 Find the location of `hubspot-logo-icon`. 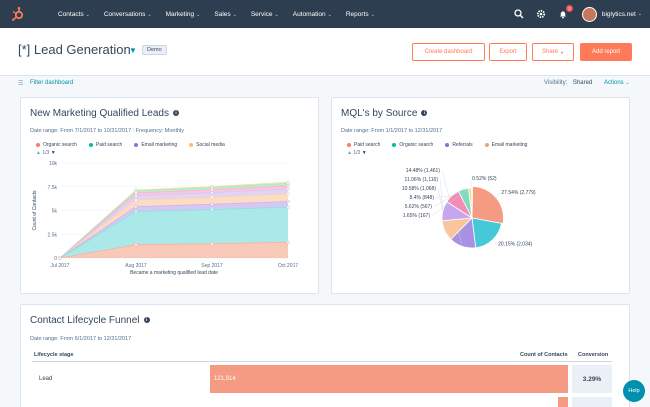

hubspot-logo-icon is located at coordinates (18, 14).